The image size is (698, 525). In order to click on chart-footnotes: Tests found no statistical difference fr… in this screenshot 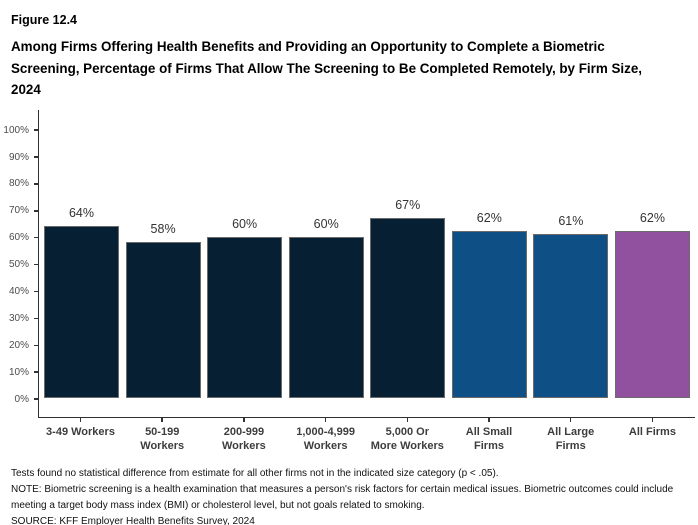, I will do `click(349, 489)`.